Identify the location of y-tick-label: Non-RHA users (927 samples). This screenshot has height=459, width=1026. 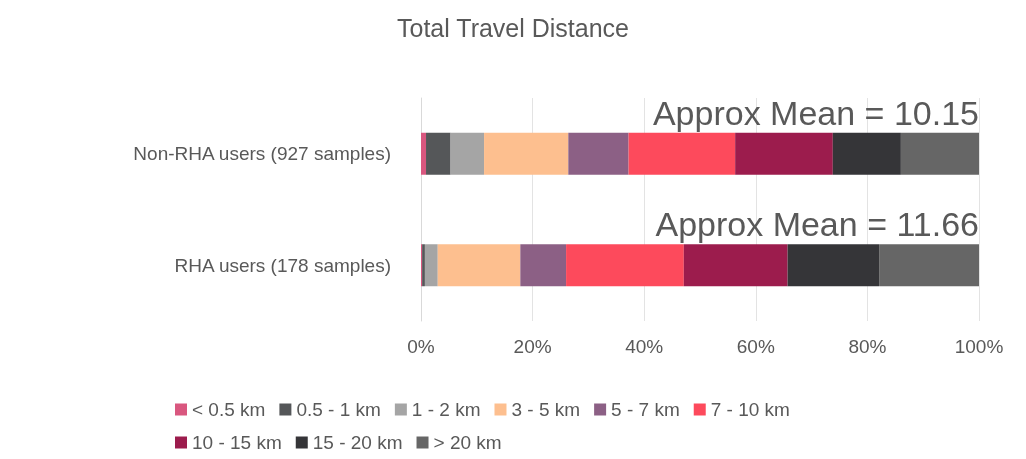
(262, 154).